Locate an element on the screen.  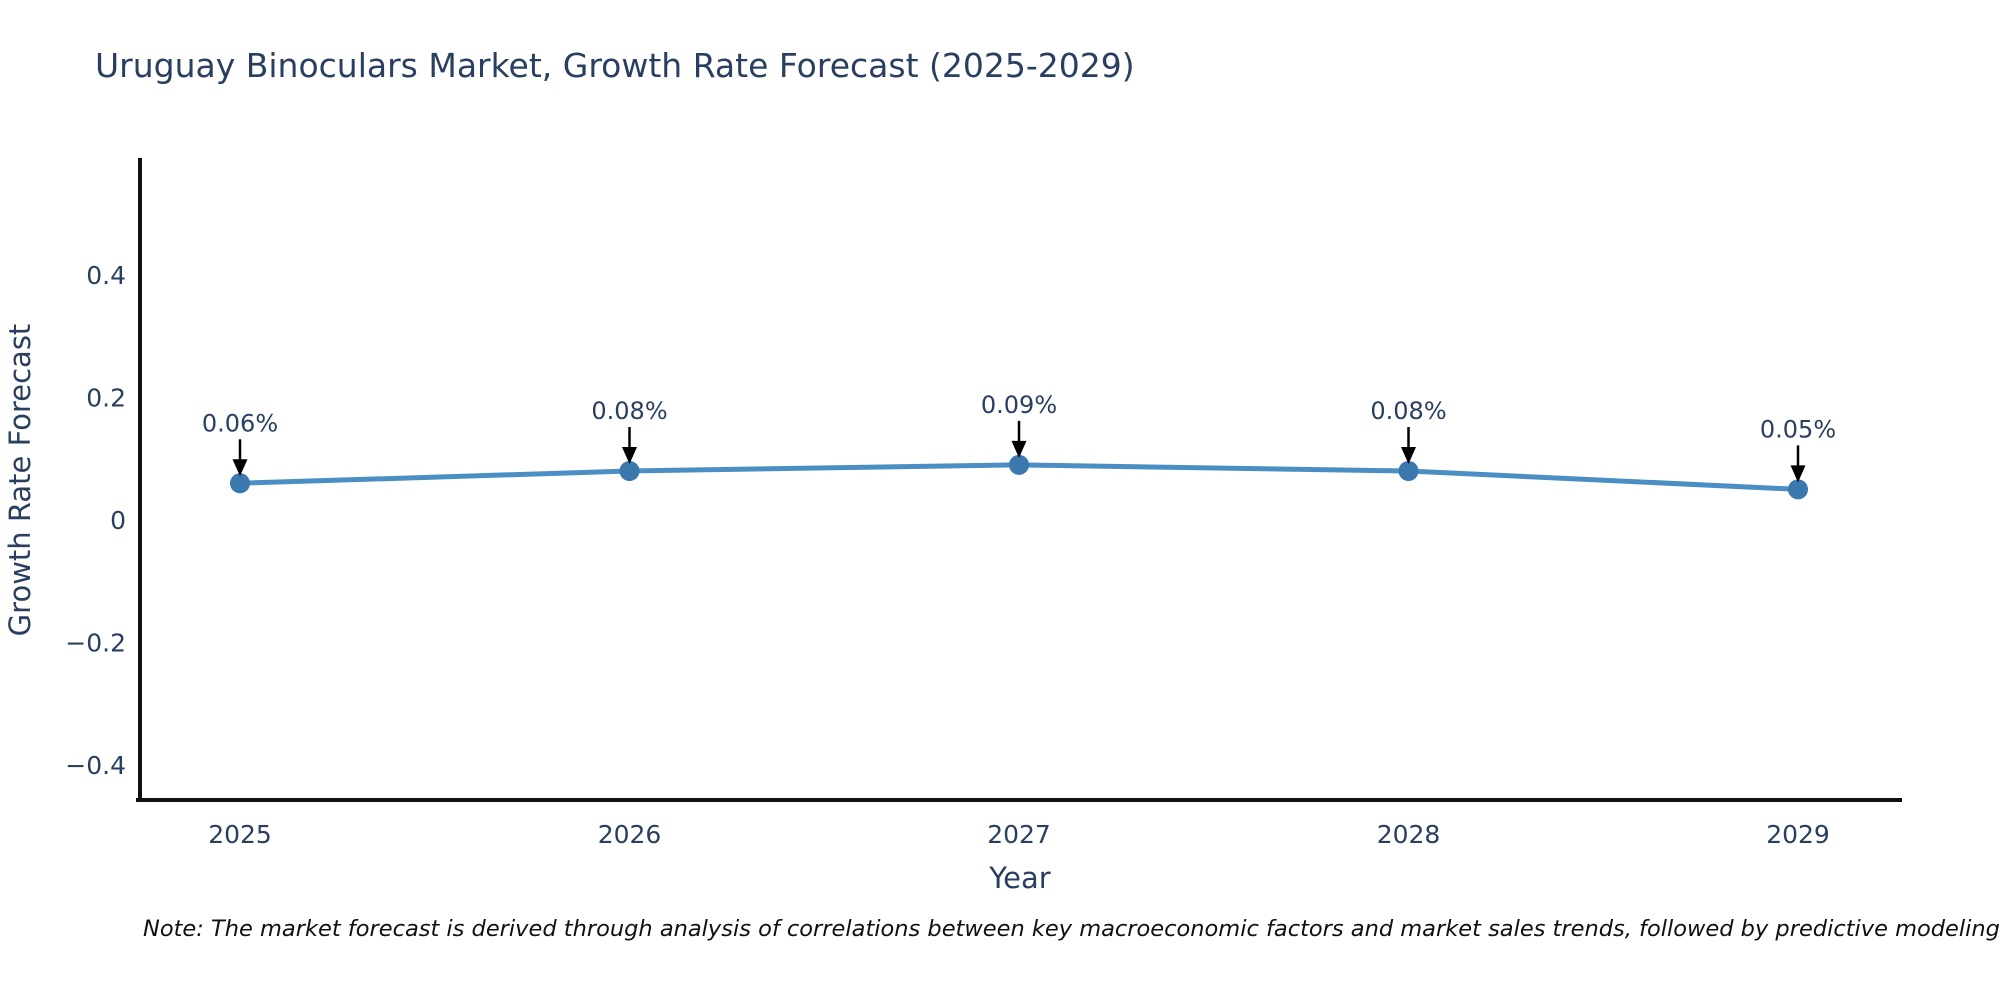
point-value-label: 0.09% is located at coordinates (1019, 405).